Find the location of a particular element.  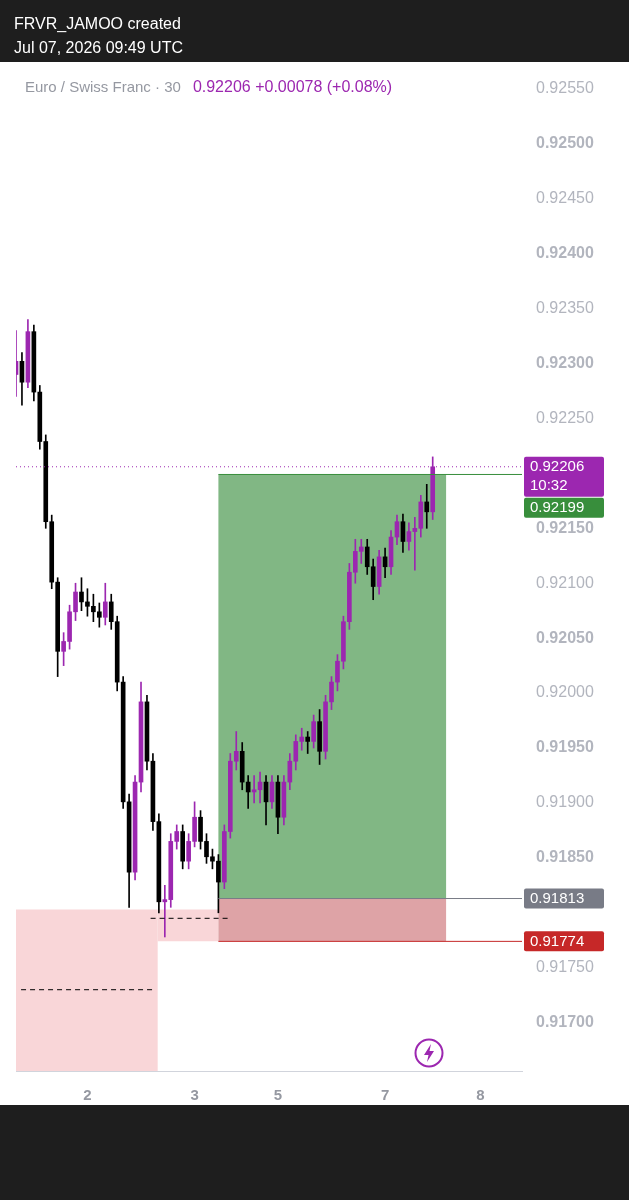

text: Euro / Swiss Franc · 30 is located at coordinates (103, 86).